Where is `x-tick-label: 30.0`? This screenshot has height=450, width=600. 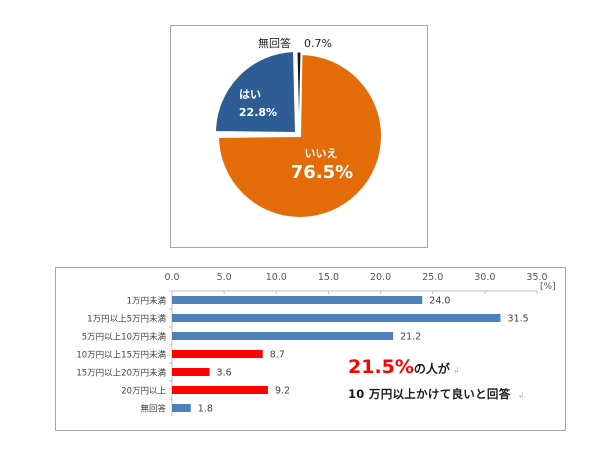
x-tick-label: 30.0 is located at coordinates (484, 277).